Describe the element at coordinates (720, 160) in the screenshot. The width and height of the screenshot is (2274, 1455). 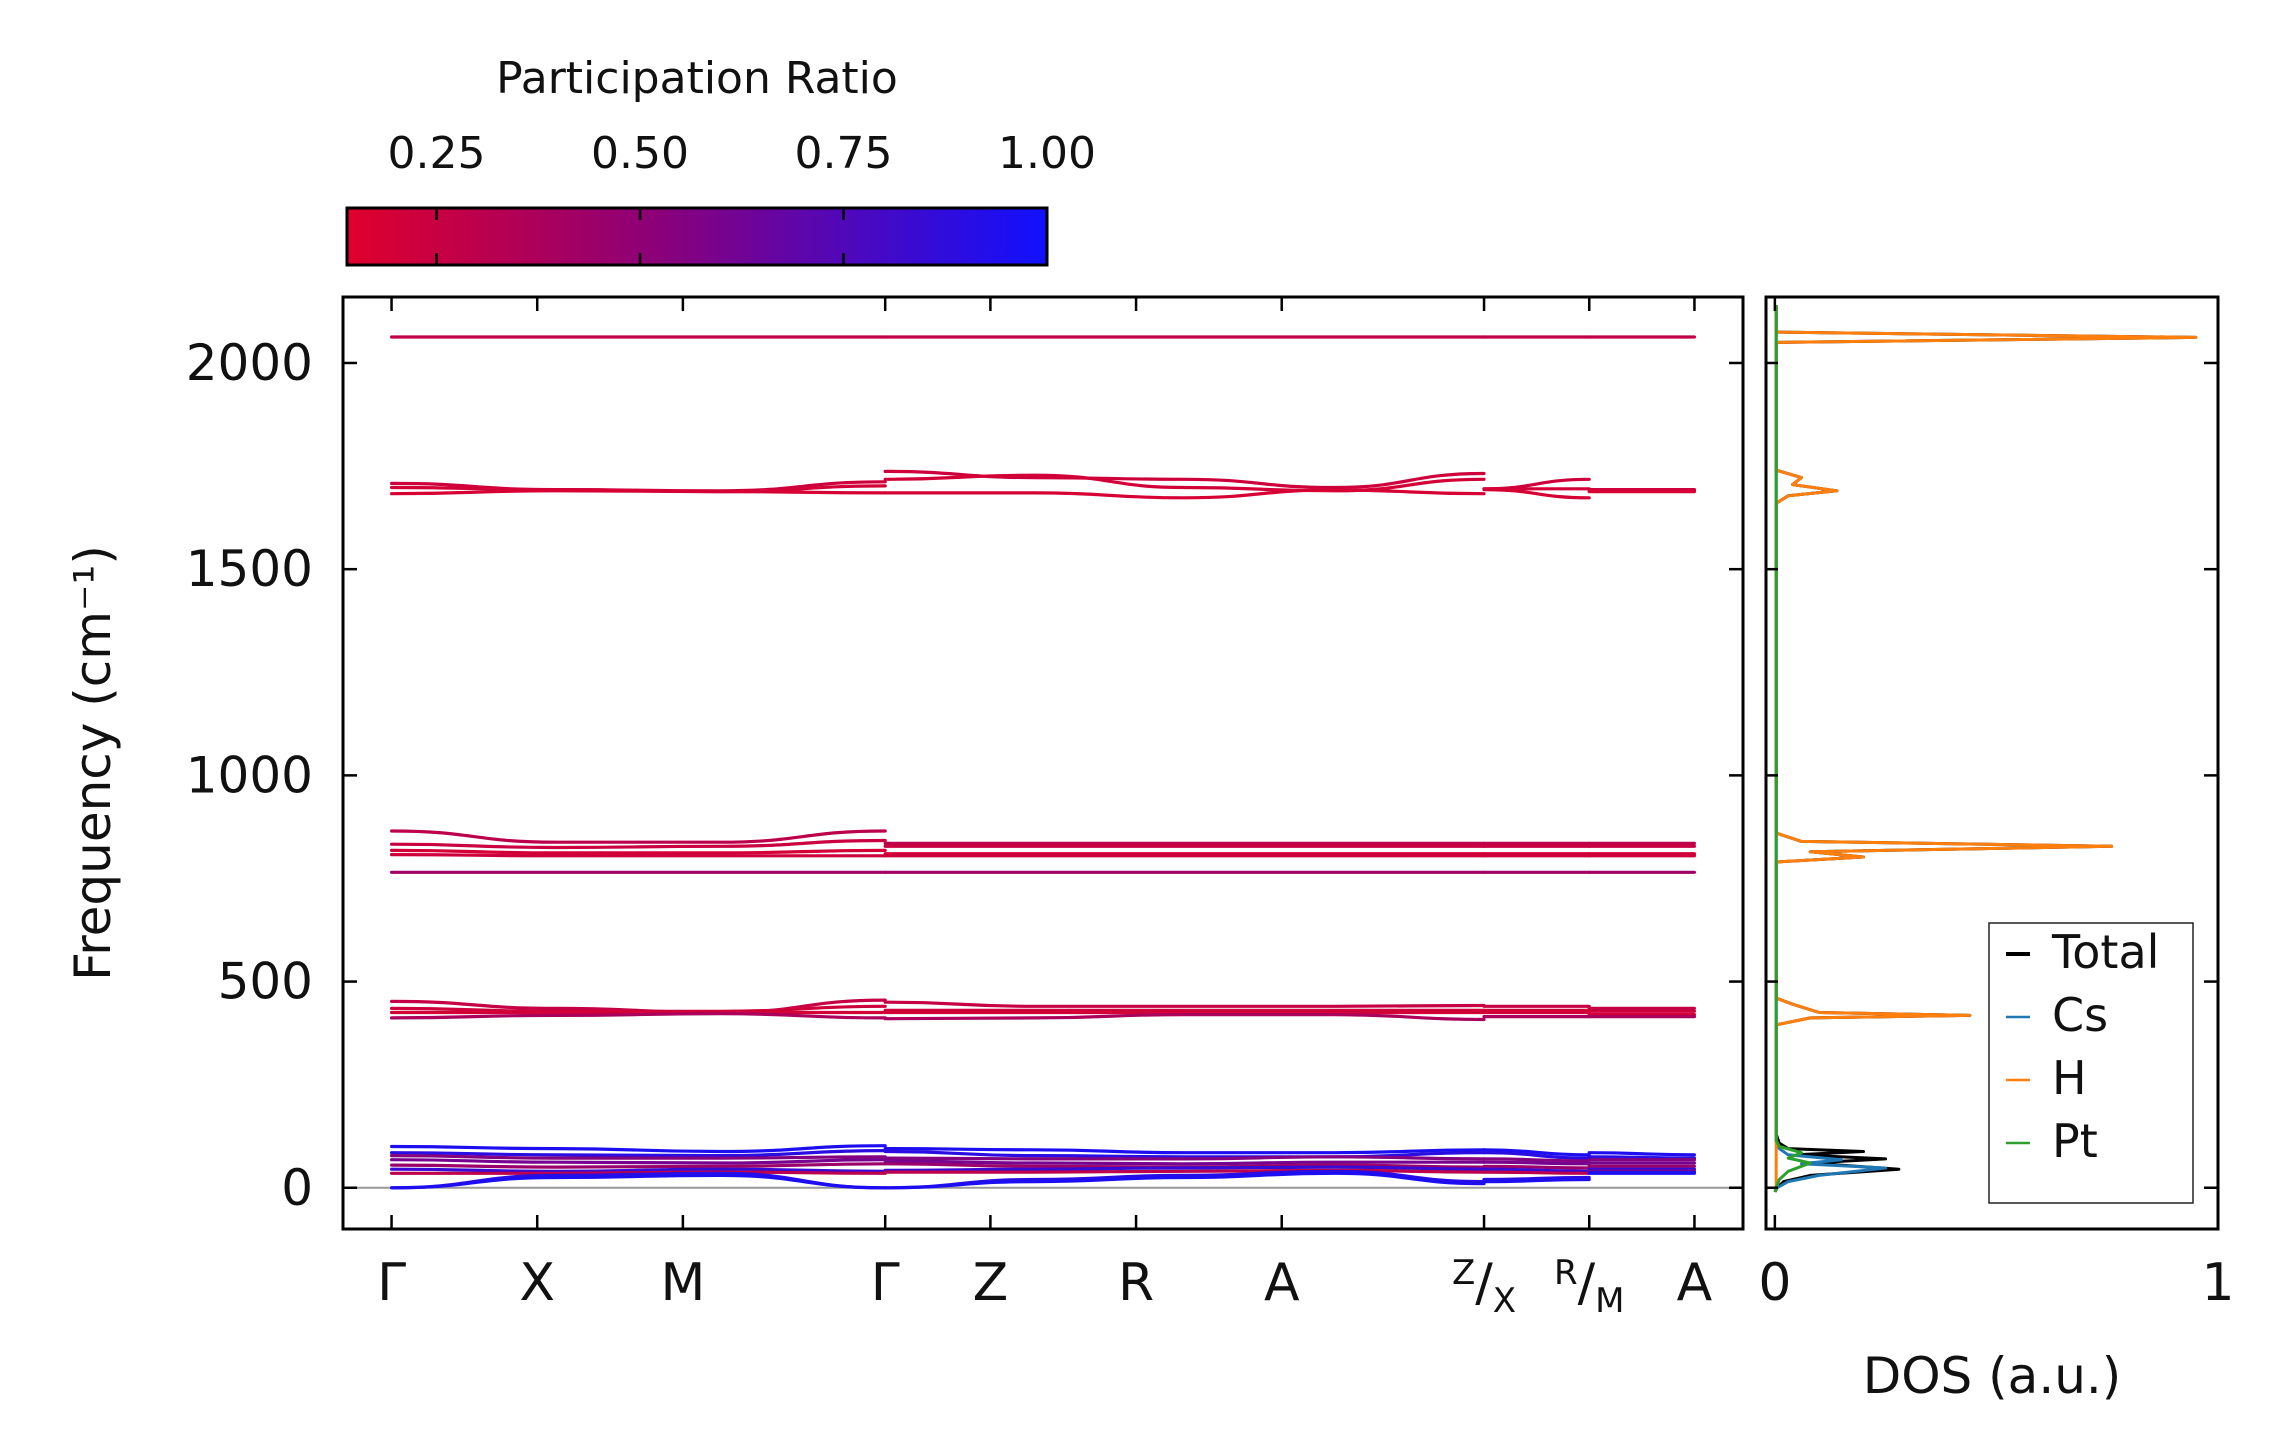
I see `colorbar: Participation Ratio 0.25 0.50 0.75 1.00` at that location.